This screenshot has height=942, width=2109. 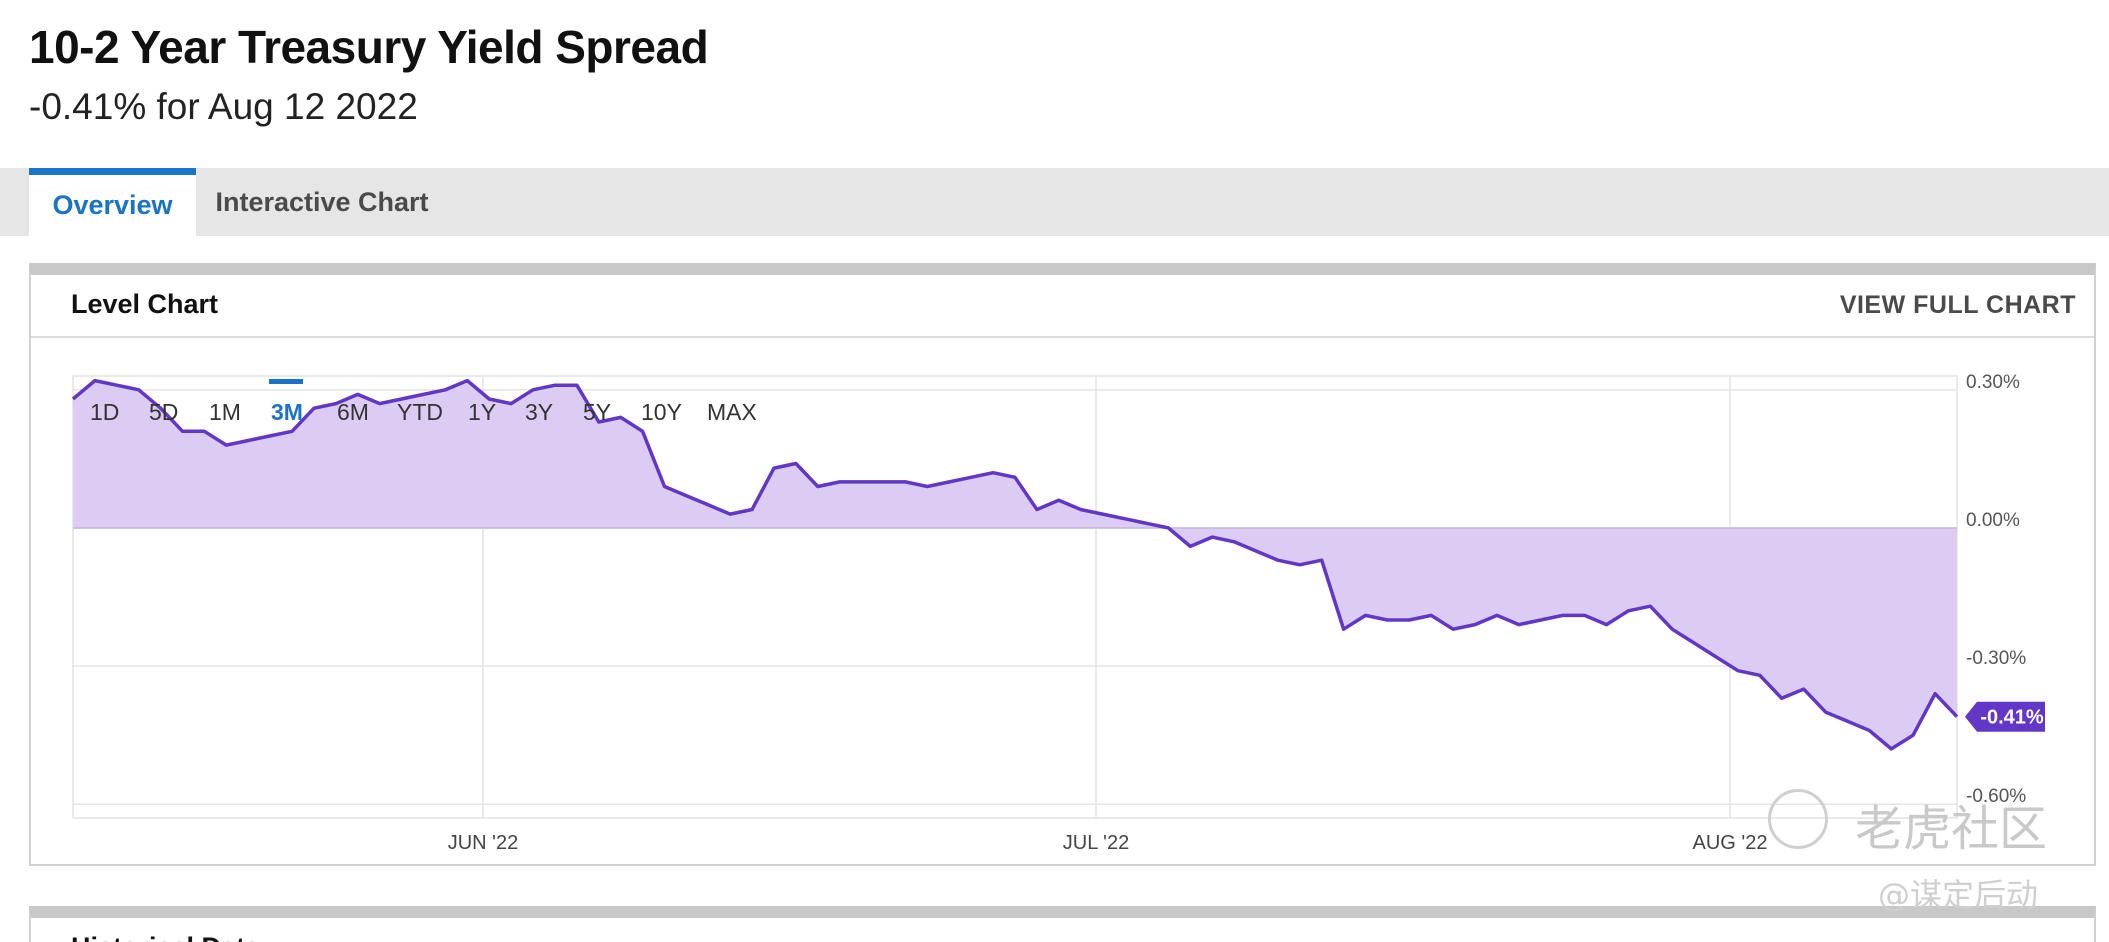 I want to click on card-title: Level Chart, so click(x=145, y=304).